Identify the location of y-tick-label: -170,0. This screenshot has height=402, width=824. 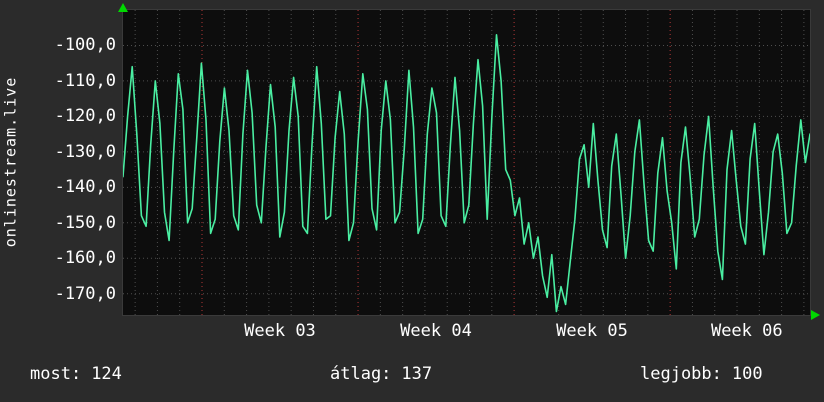
(85, 293).